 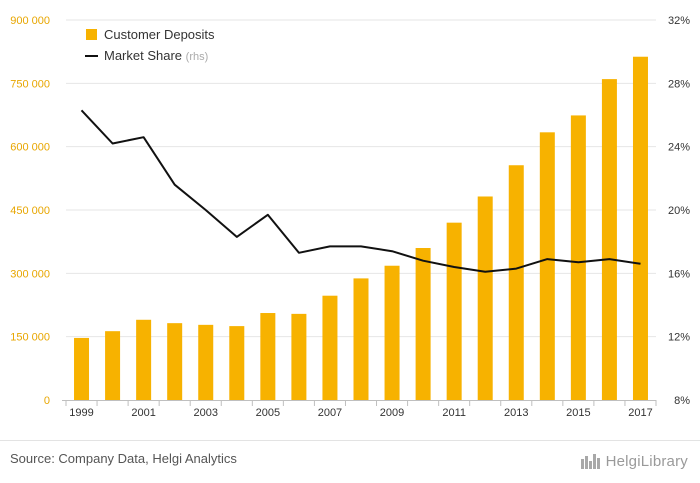 I want to click on bar-2000, so click(x=113, y=365).